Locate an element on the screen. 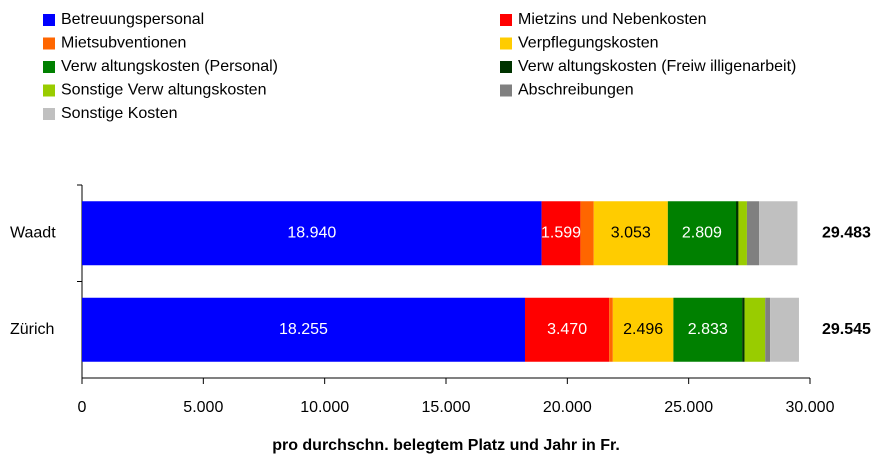  legend-label: Abschreibungen is located at coordinates (576, 90).